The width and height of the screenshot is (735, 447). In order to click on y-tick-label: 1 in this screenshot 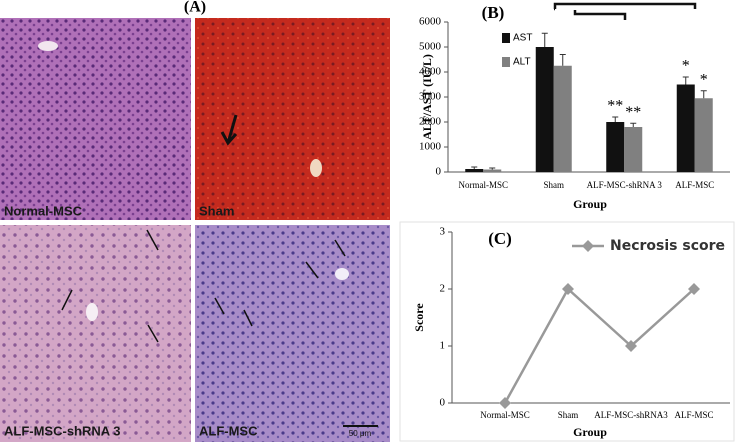, I will do `click(443, 346)`.